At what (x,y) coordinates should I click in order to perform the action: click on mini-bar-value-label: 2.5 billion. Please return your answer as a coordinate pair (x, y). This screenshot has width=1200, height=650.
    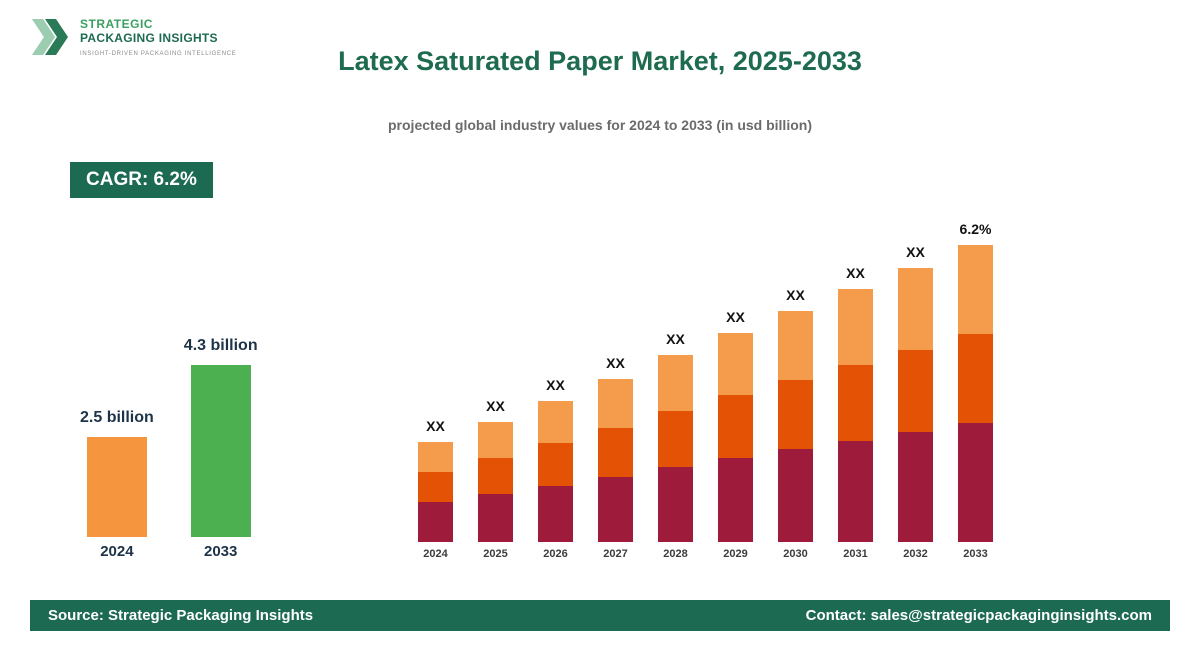
    Looking at the image, I should click on (117, 417).